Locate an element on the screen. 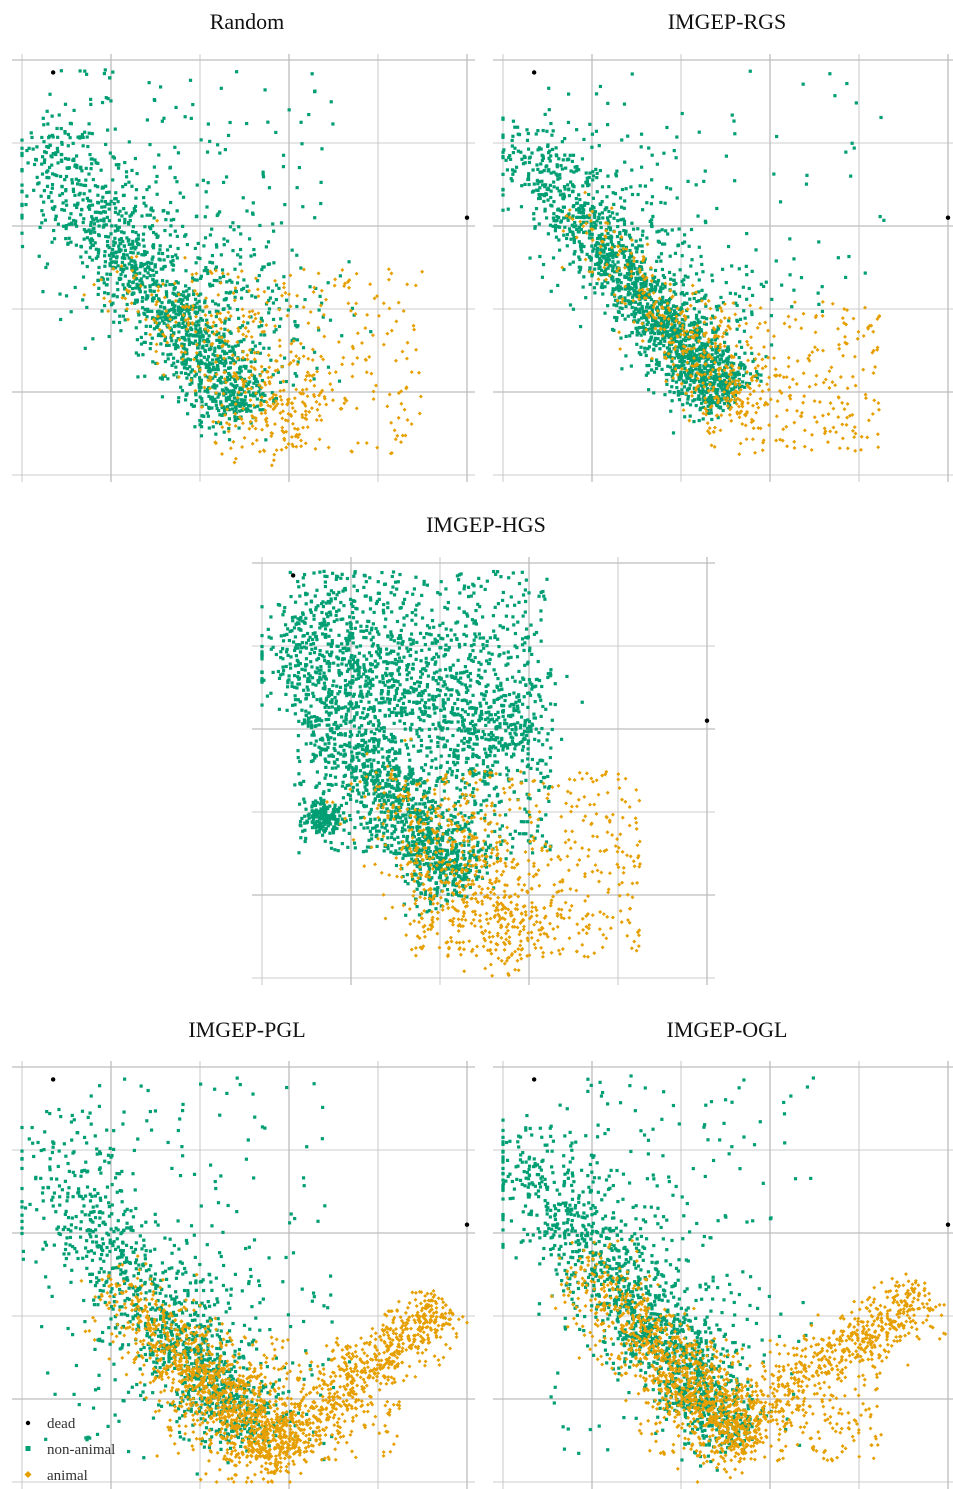 The image size is (953, 1489). panel-title: IMGEP-HGS is located at coordinates (486, 524).